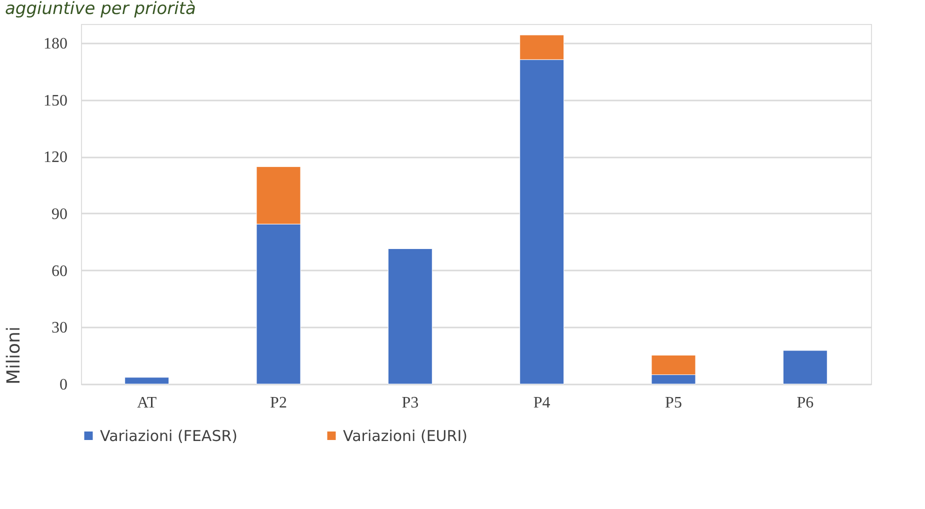  What do you see at coordinates (541, 403) in the screenshot?
I see `x-tick-label: P4` at bounding box center [541, 403].